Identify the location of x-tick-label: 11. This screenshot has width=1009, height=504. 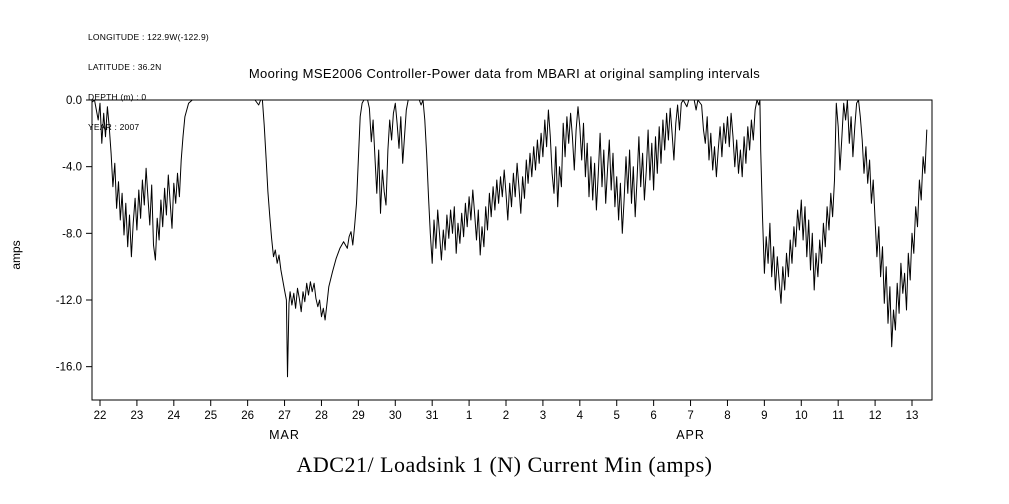
(838, 416).